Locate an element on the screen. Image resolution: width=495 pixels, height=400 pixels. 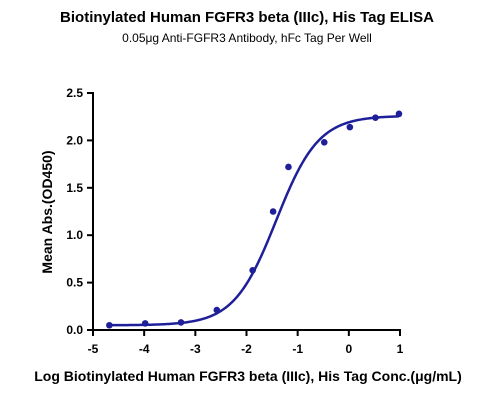
y-axis: 0.0 0.5 1.0 1.5 2.0 2.5 is located at coordinates (80, 211).